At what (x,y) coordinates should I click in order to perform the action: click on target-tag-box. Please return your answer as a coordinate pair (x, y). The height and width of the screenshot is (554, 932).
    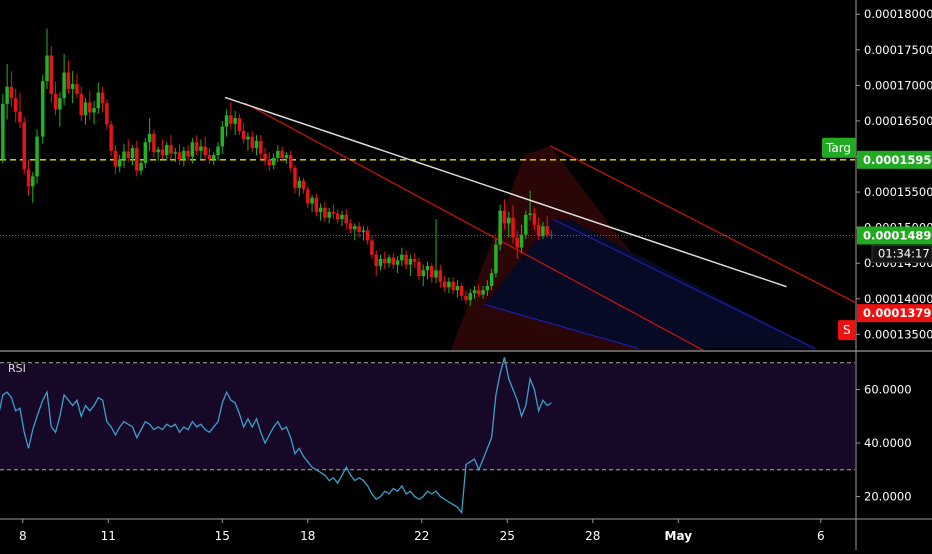
    Looking at the image, I should click on (839, 147).